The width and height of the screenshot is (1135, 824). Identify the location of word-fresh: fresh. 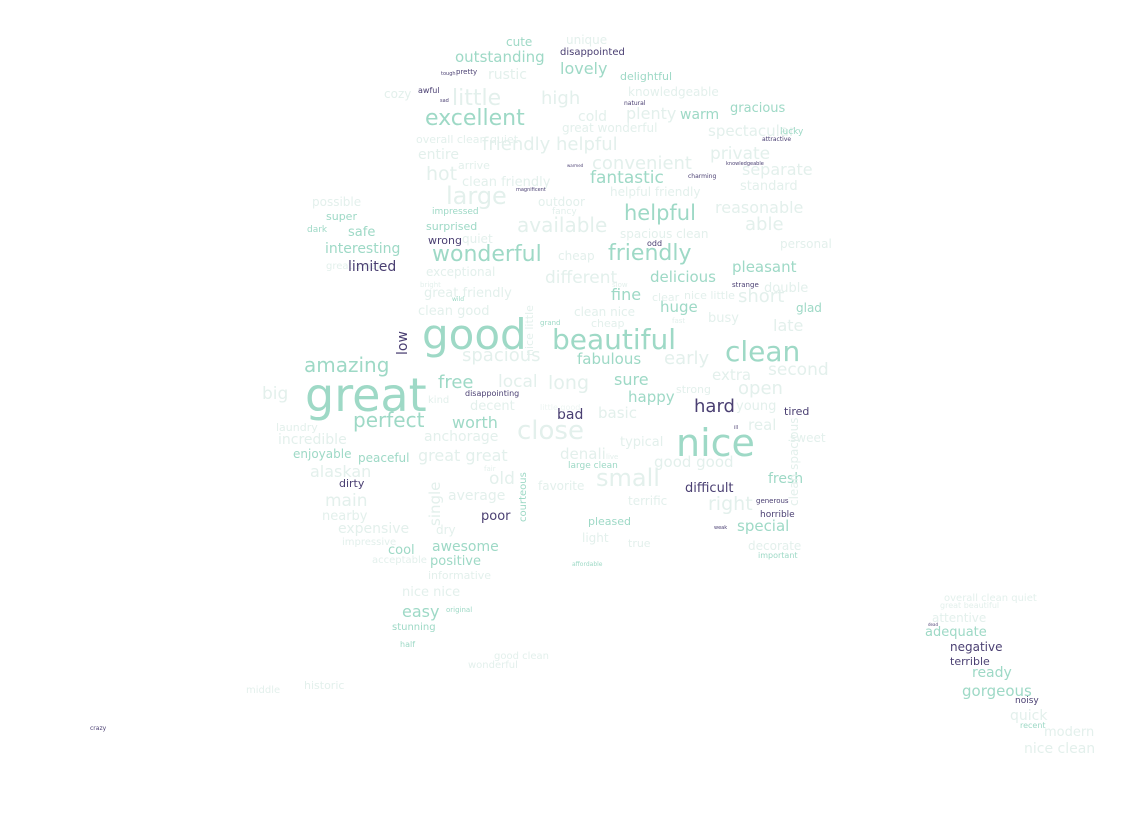
(786, 479).